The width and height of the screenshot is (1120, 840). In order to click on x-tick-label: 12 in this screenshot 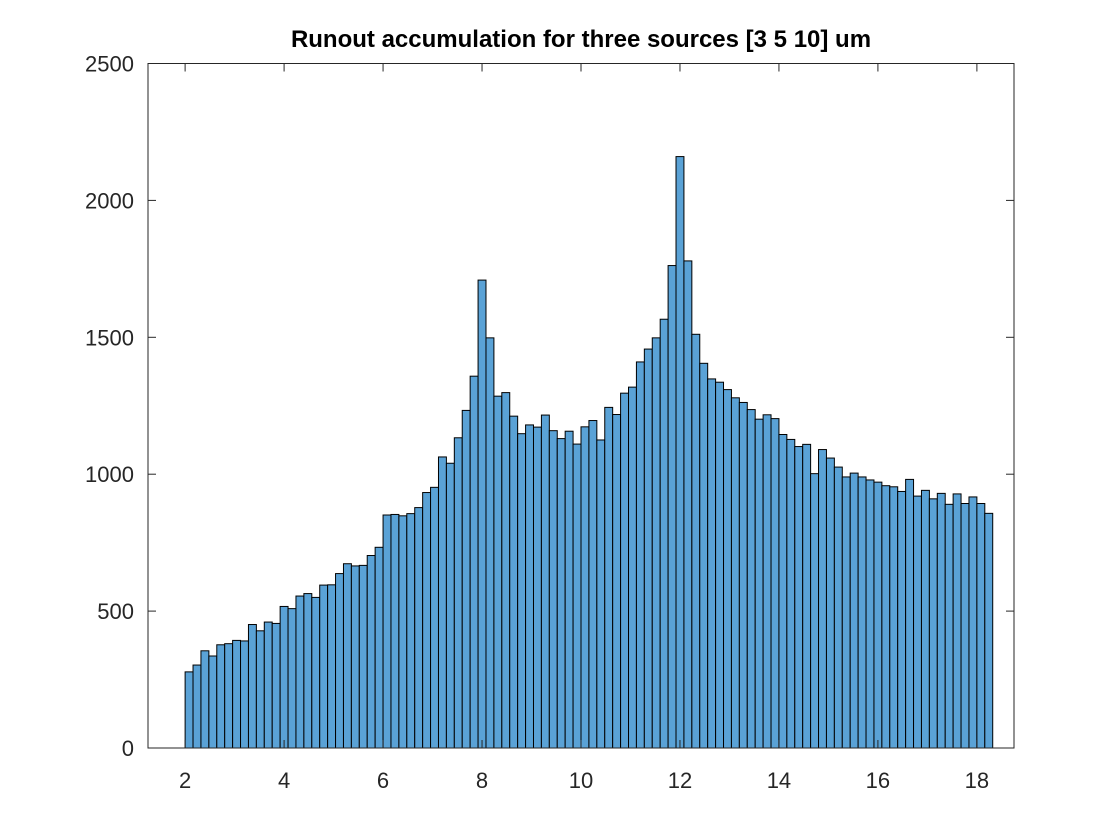, I will do `click(680, 780)`.